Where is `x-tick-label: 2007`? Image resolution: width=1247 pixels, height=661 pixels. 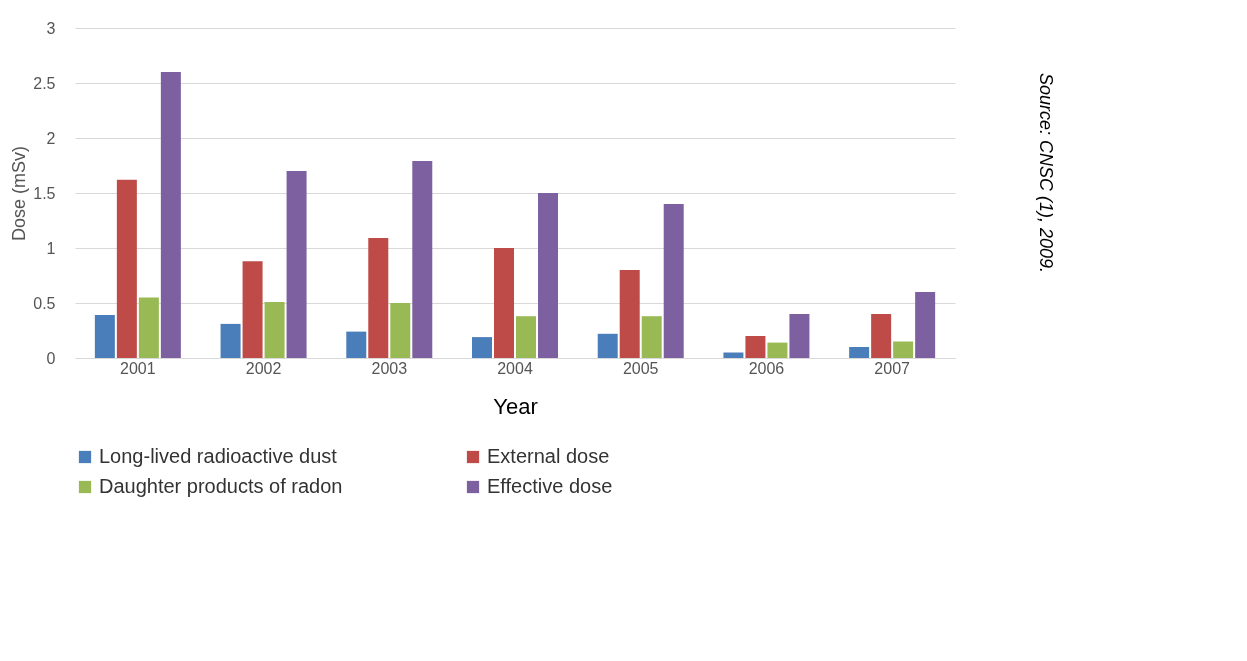
x-tick-label: 2007 is located at coordinates (892, 368).